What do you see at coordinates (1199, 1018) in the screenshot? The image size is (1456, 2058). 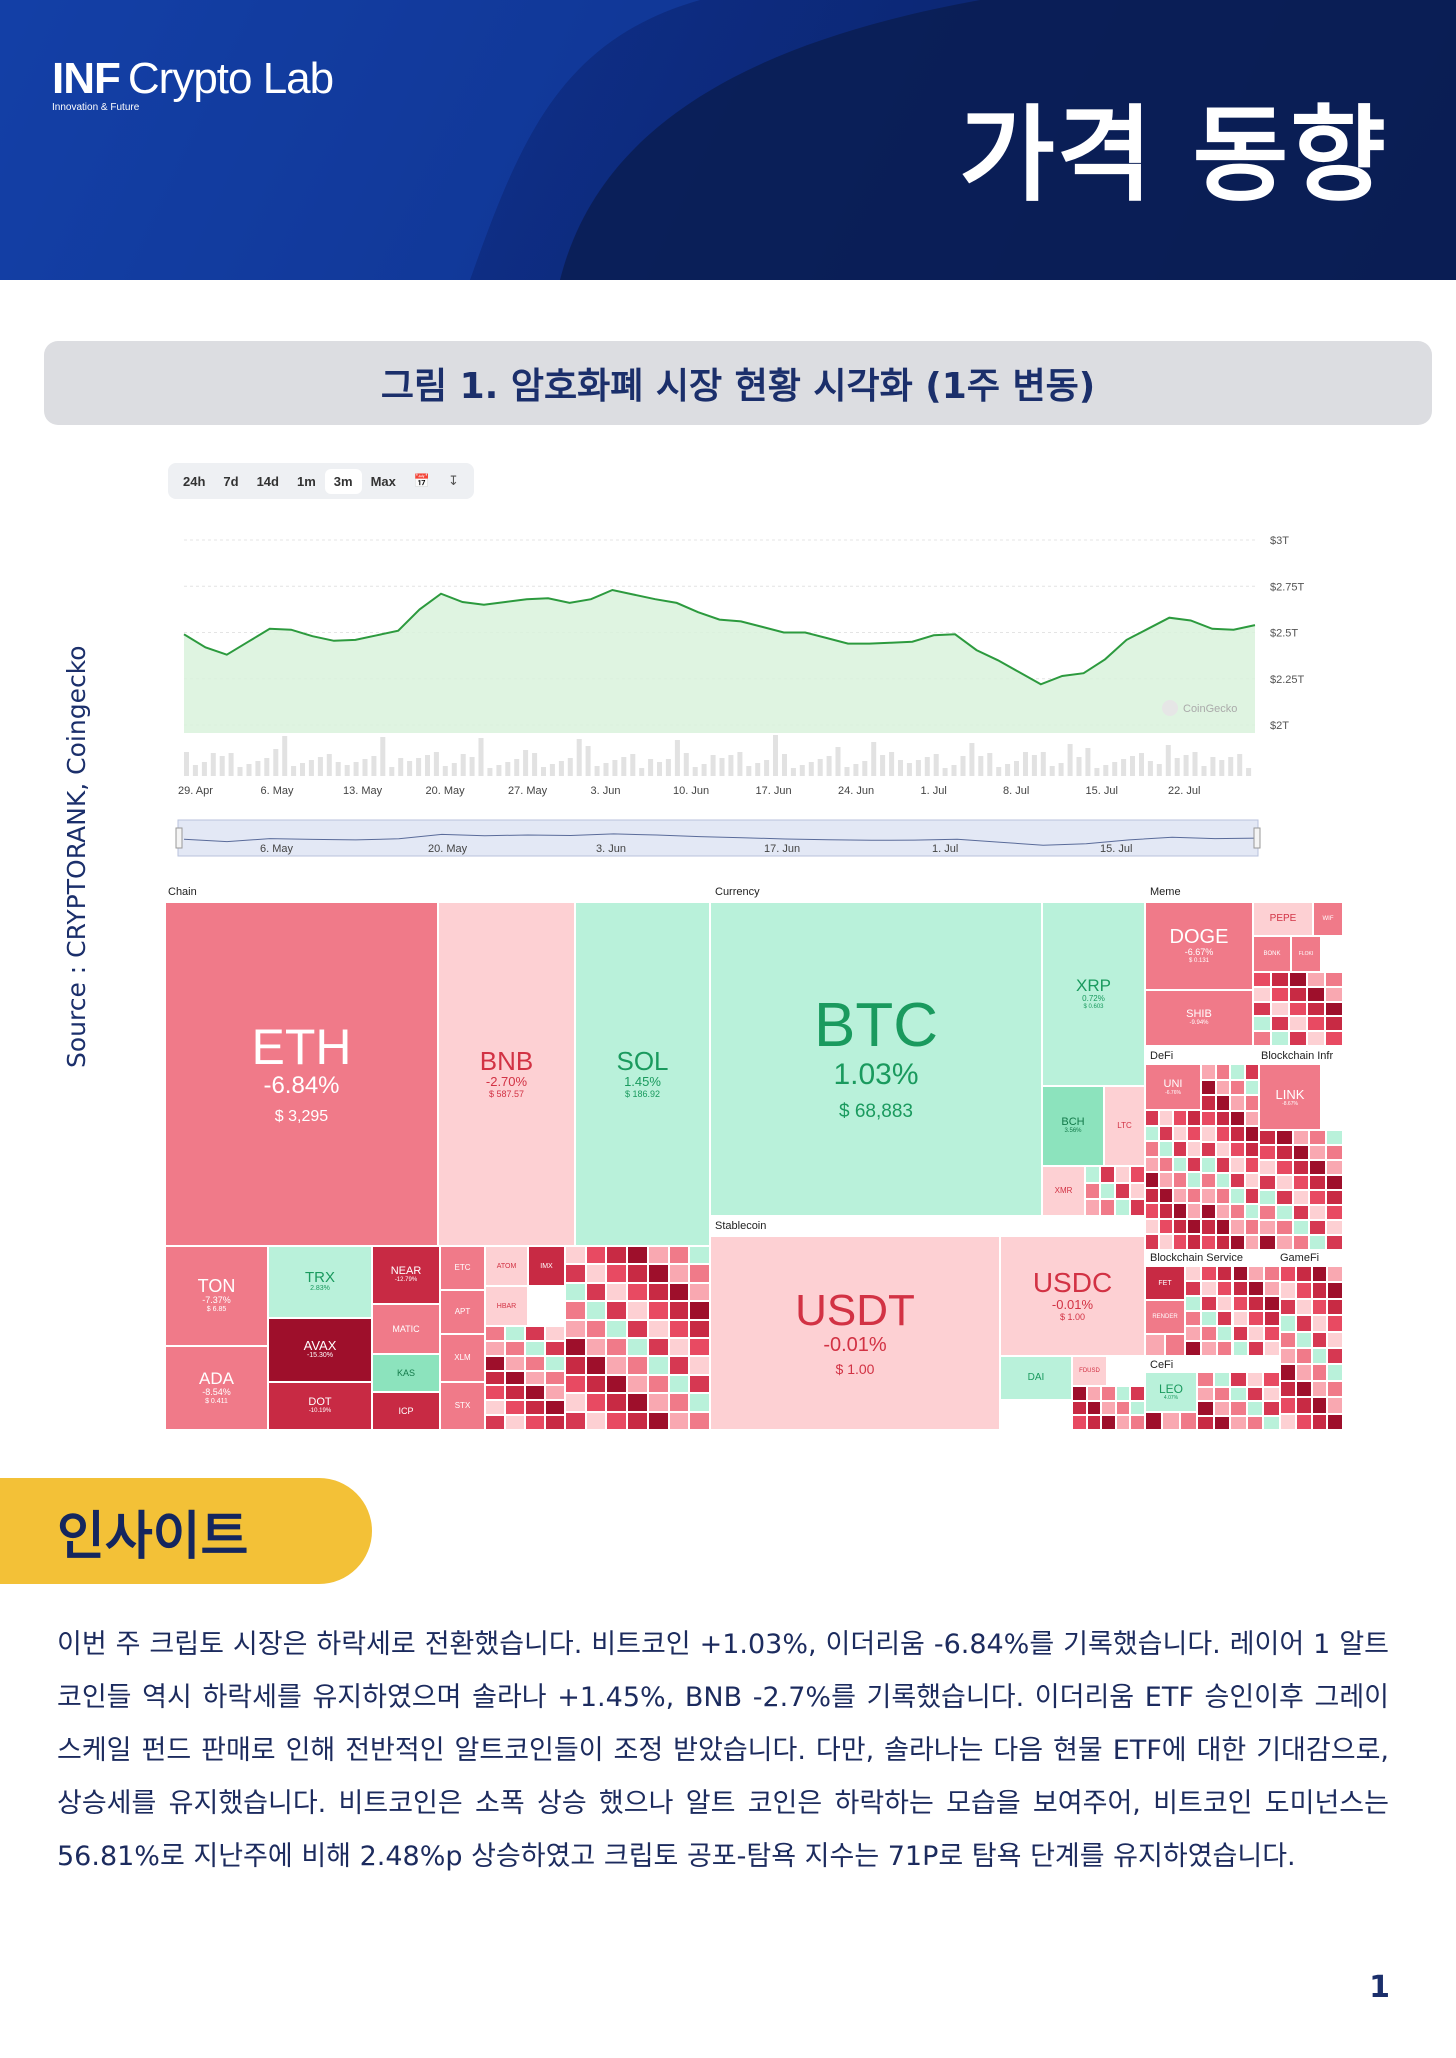 I see `tile-shib: SHIB -9.94%` at bounding box center [1199, 1018].